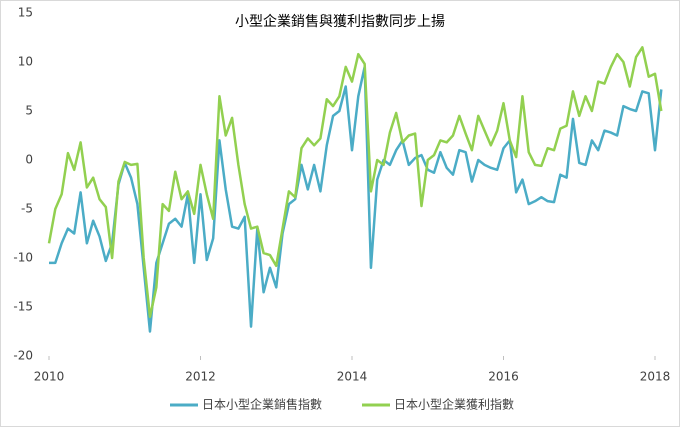  What do you see at coordinates (23, 356) in the screenshot?
I see `y-tick-label: -20` at bounding box center [23, 356].